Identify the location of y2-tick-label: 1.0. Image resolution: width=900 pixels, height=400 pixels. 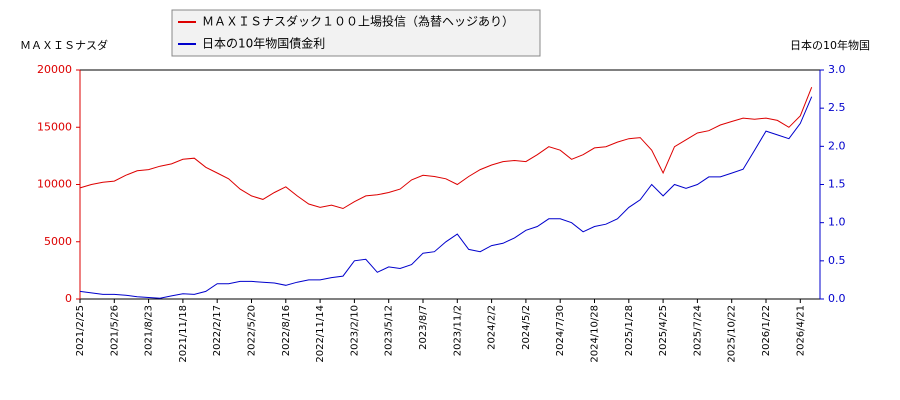
(837, 222).